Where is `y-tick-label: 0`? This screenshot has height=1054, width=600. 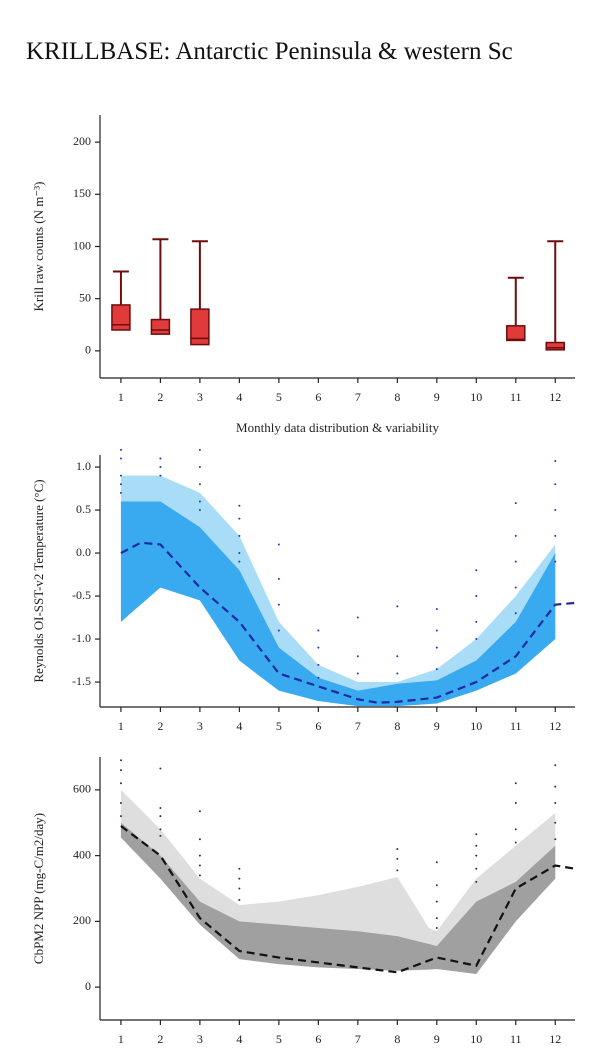 y-tick-label: 0 is located at coordinates (88, 986).